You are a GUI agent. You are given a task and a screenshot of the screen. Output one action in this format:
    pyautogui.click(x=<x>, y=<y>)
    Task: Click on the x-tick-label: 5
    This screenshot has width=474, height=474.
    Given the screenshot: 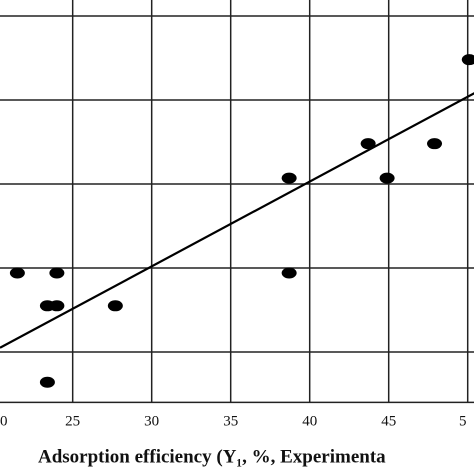 What is the action you would take?
    pyautogui.click(x=463, y=421)
    